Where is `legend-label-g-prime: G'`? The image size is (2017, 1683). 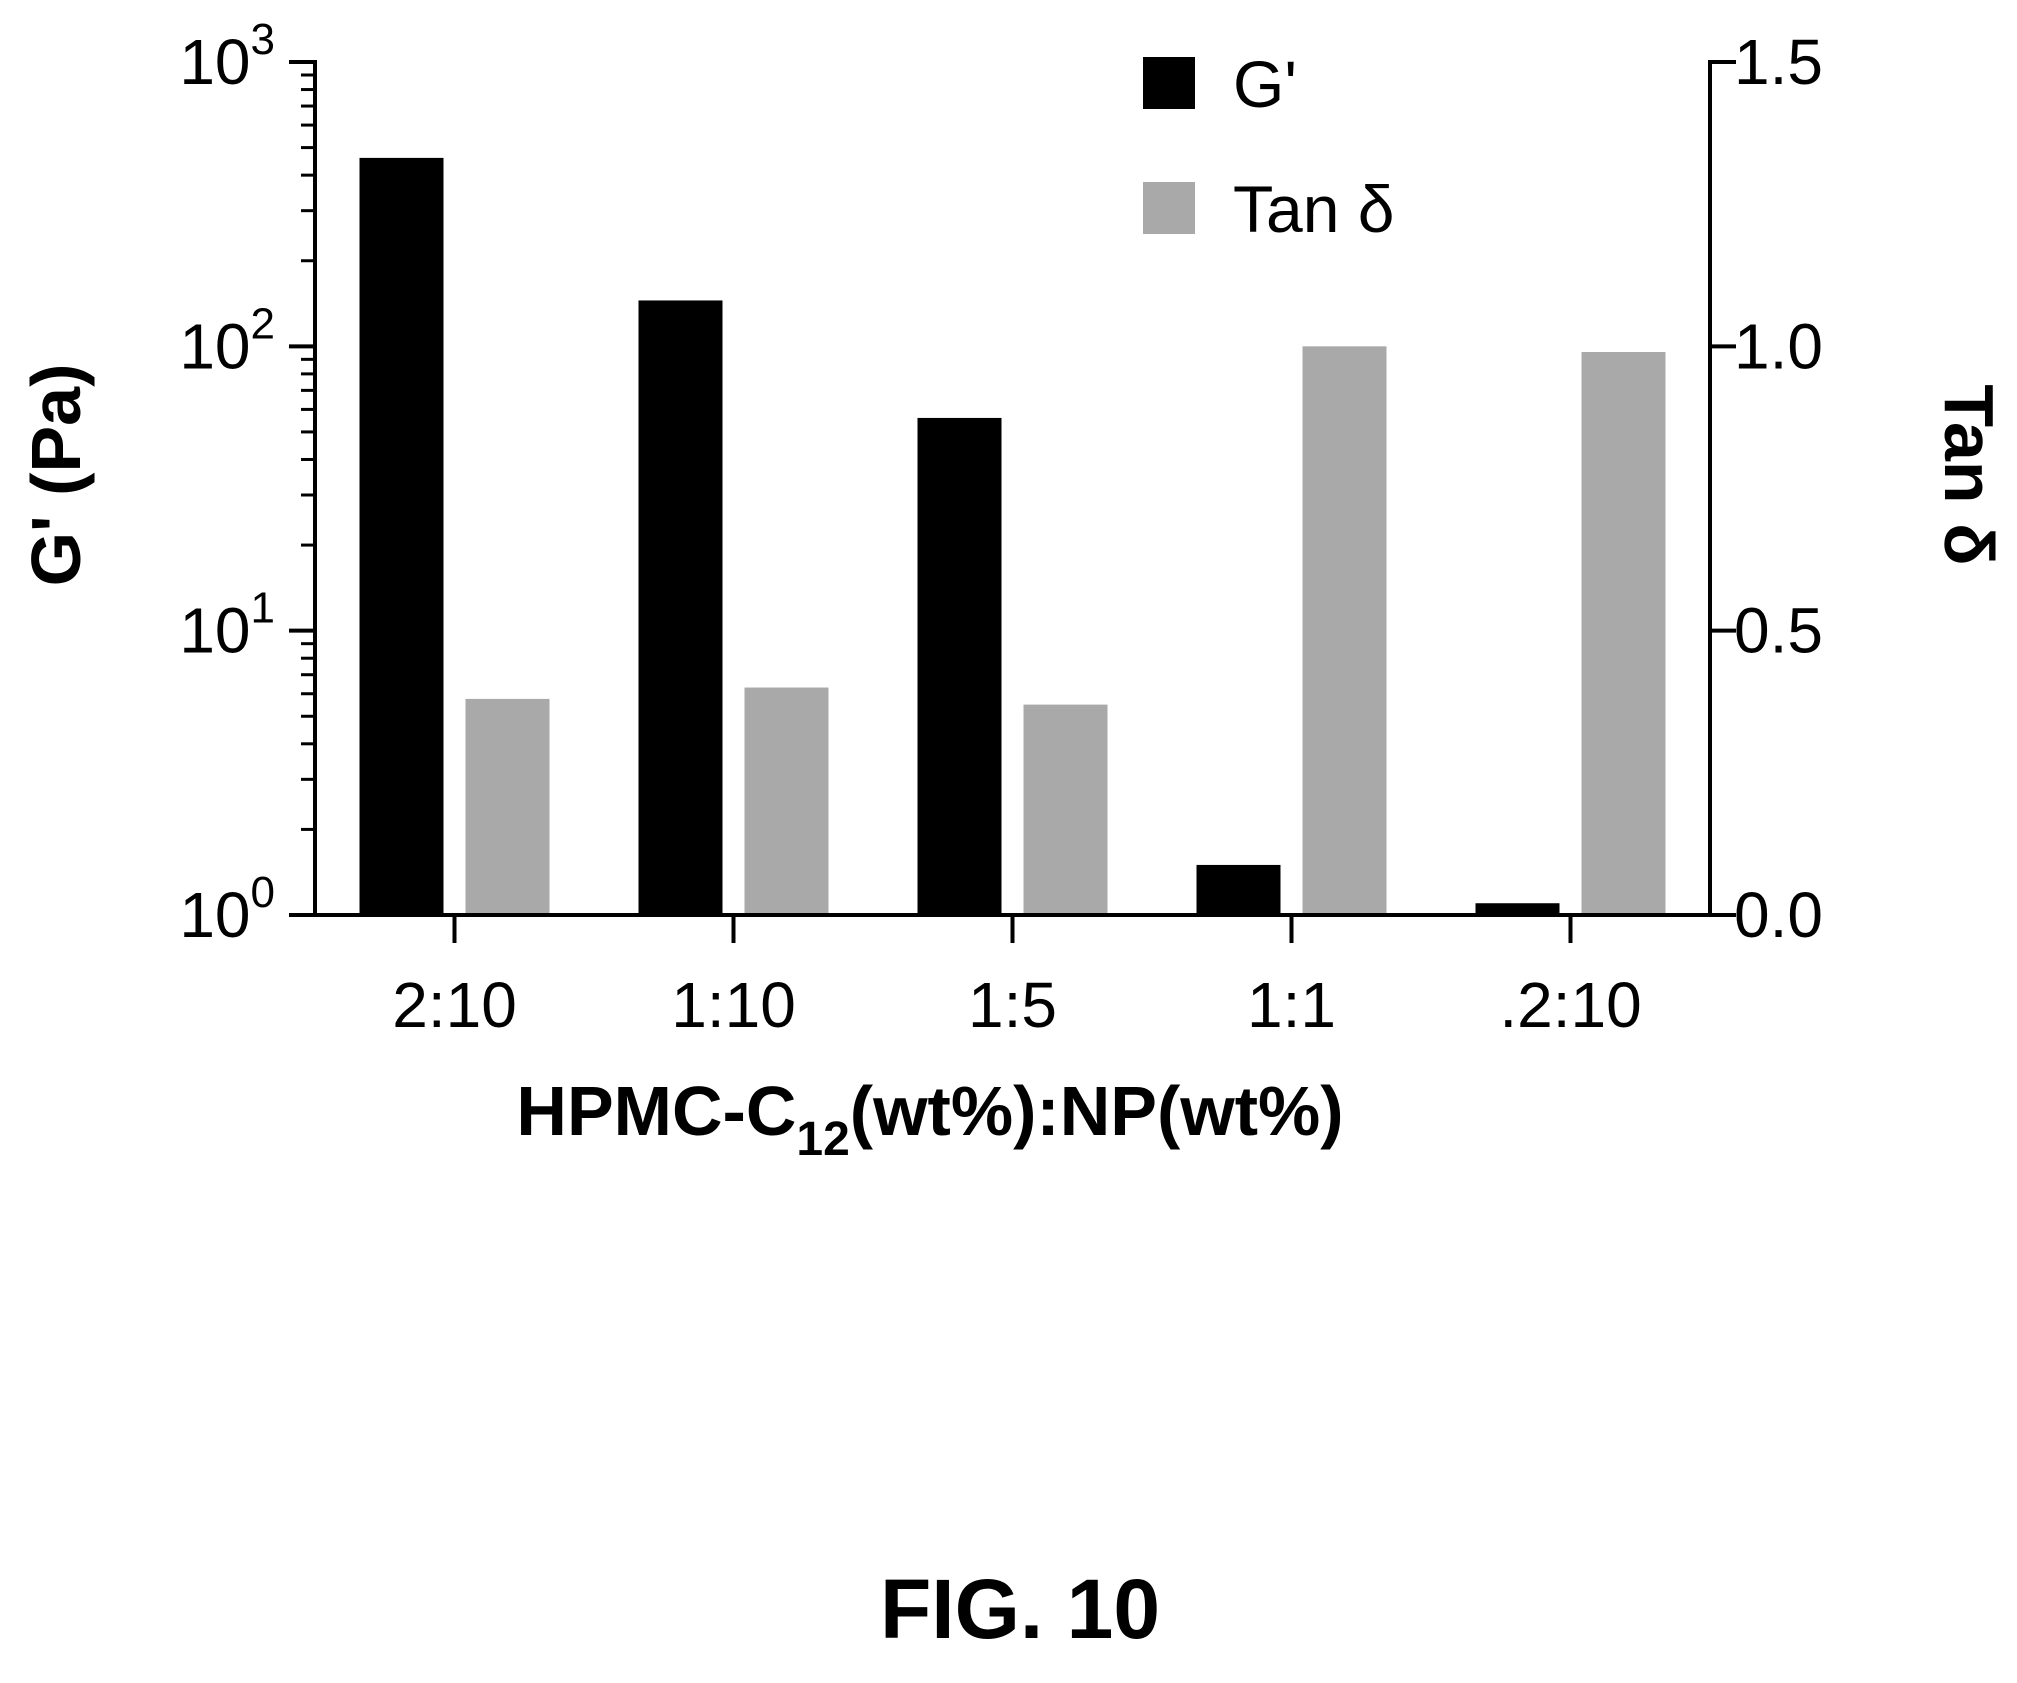
legend-label-g-prime: G' is located at coordinates (1265, 84).